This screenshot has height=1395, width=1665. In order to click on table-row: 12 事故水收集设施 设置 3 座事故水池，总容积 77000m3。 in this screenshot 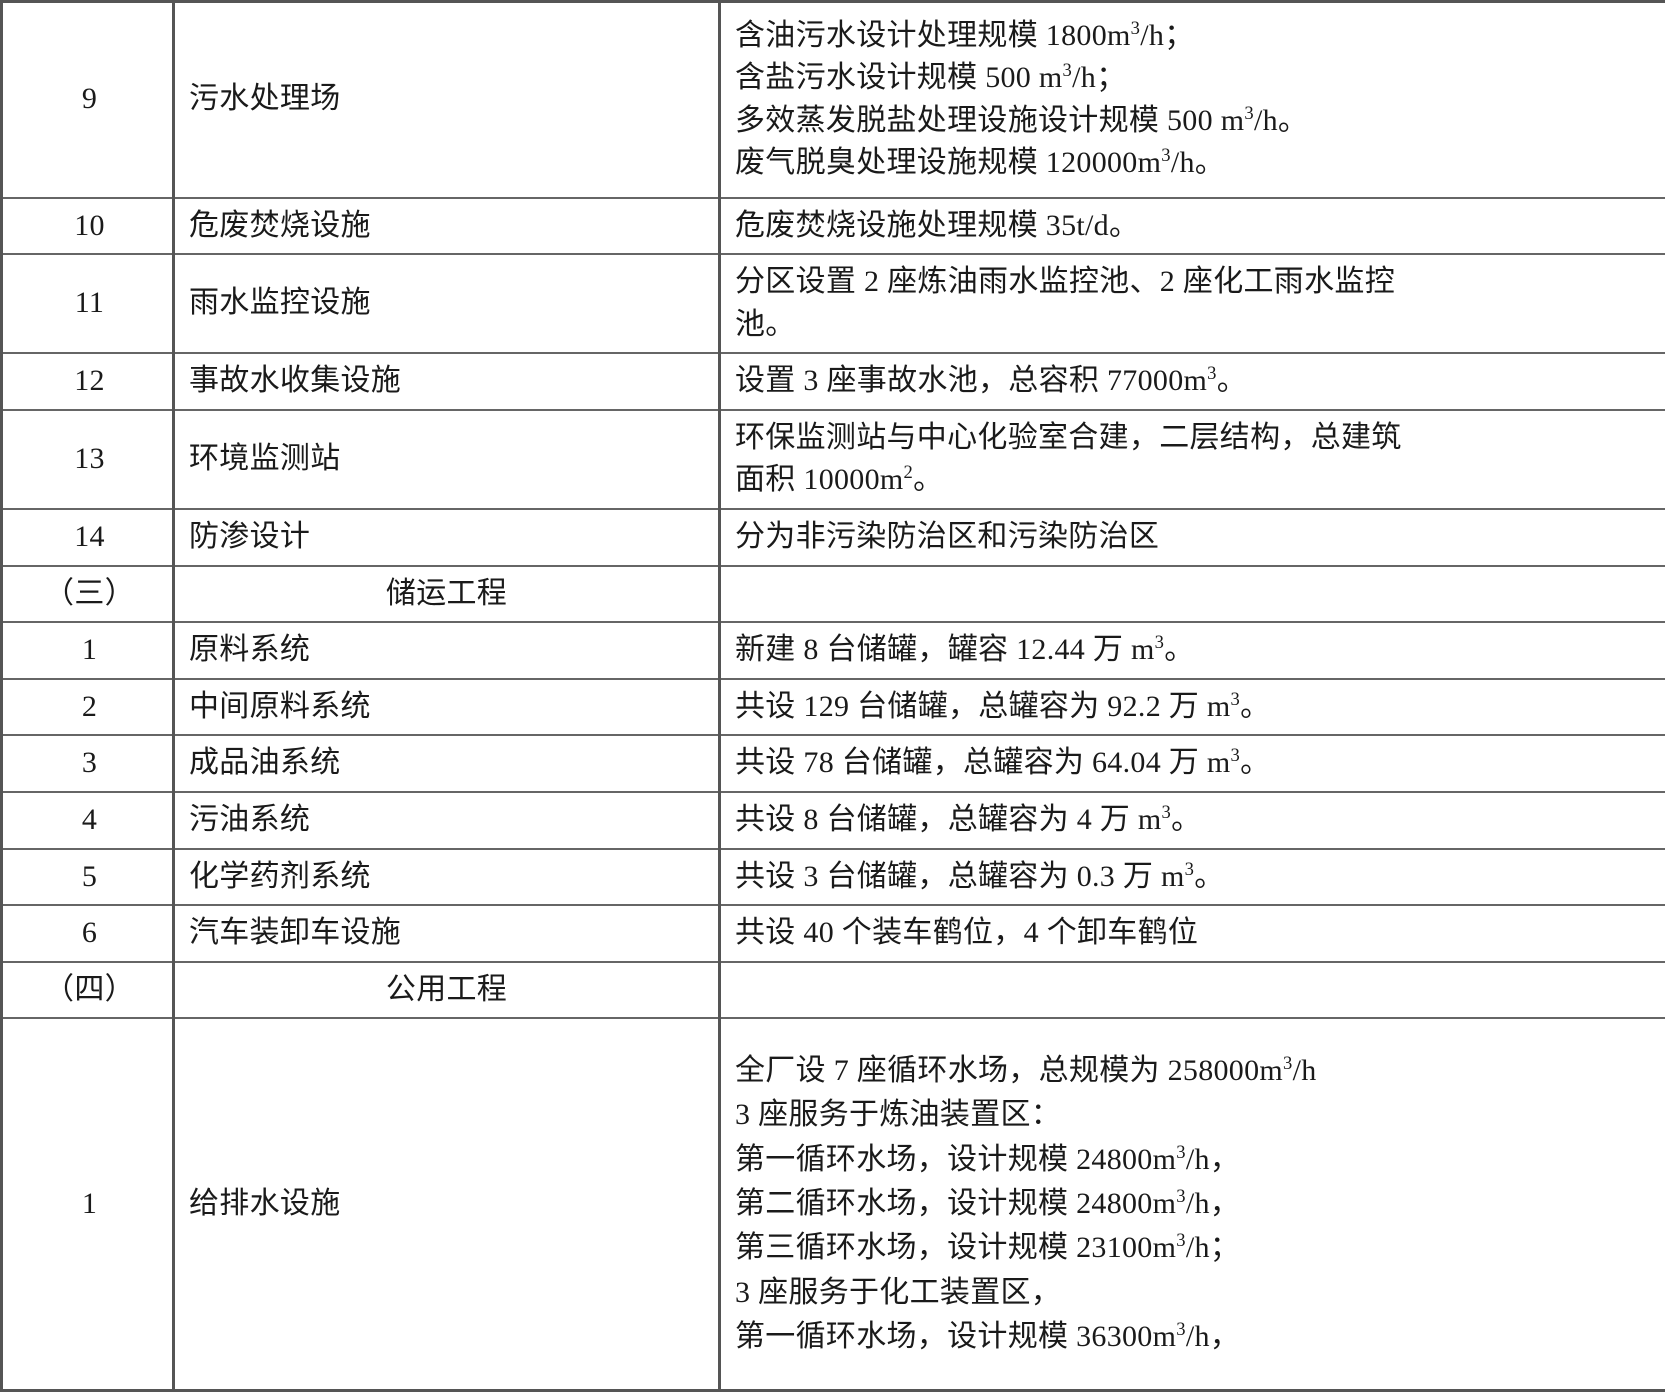, I will do `click(833, 382)`.